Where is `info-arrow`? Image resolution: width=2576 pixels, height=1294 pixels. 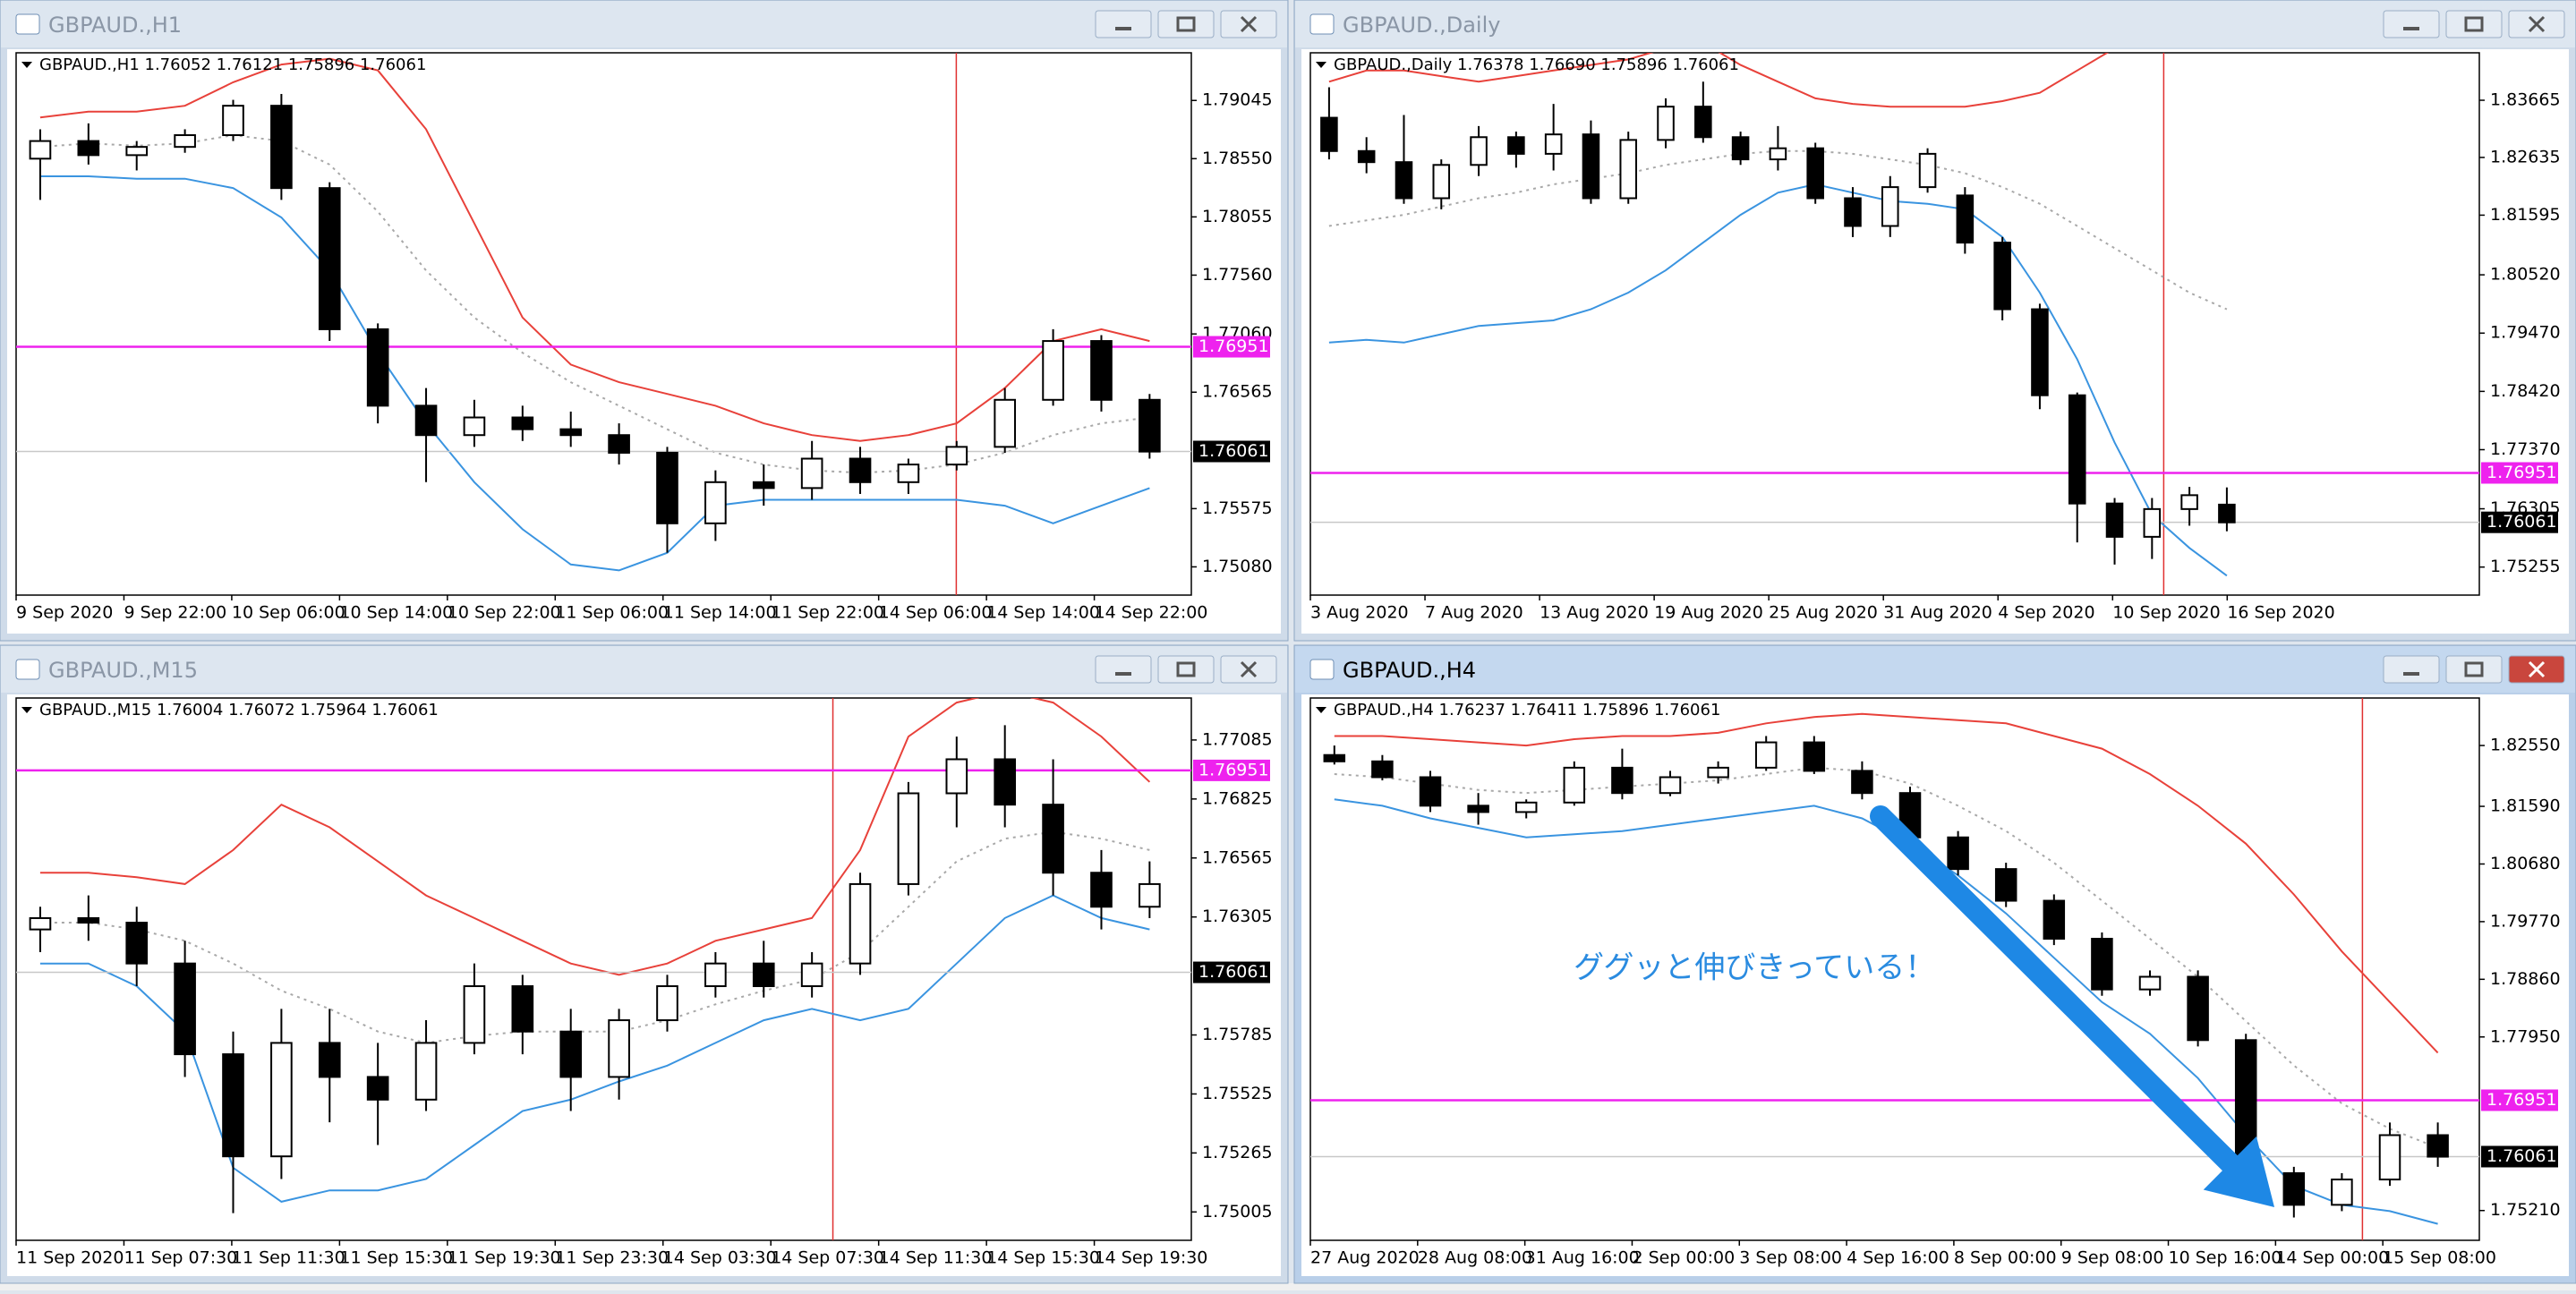 info-arrow is located at coordinates (26, 65).